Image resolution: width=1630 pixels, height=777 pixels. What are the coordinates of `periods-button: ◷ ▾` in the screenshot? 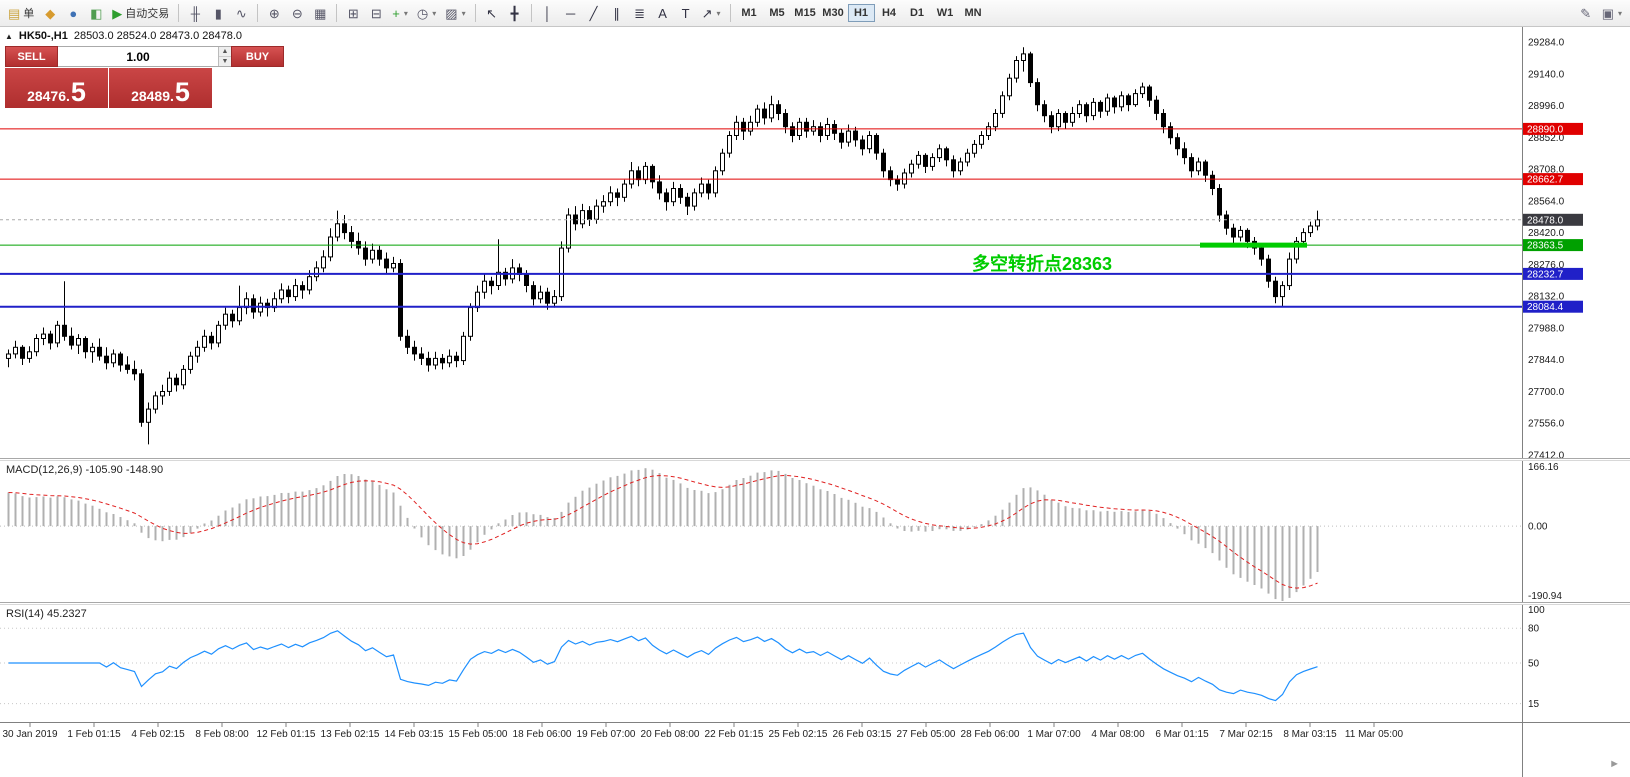 It's located at (426, 13).